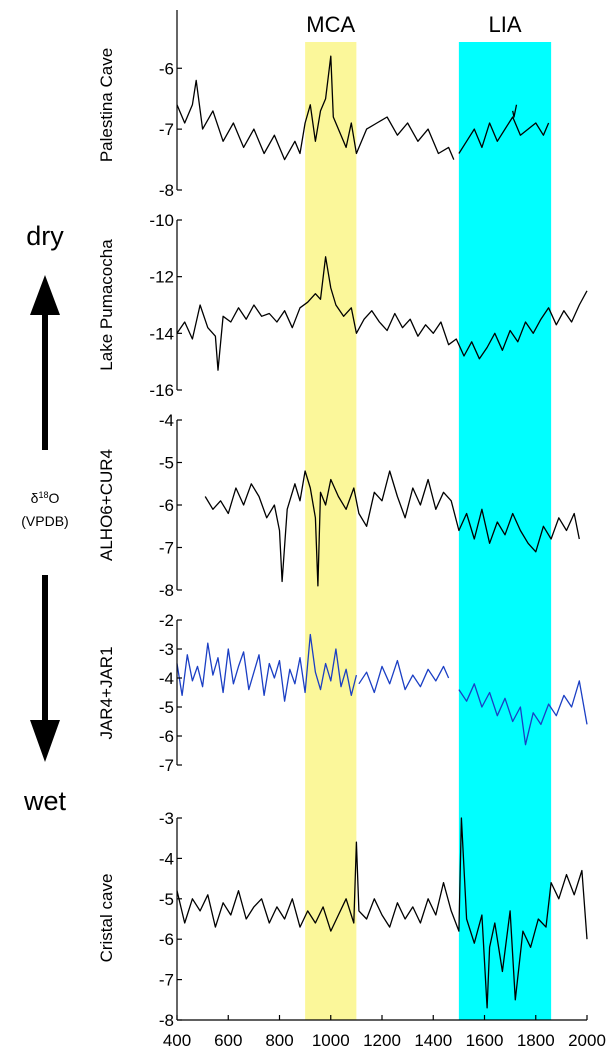  What do you see at coordinates (279, 1040) in the screenshot?
I see `x-tick-label: 800` at bounding box center [279, 1040].